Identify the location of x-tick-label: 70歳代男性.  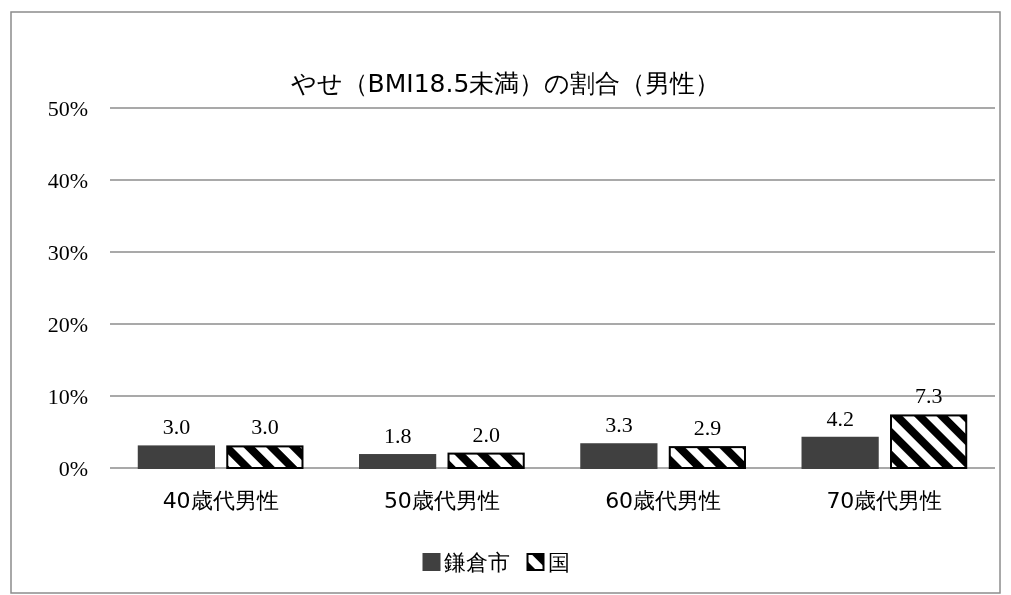
(884, 500).